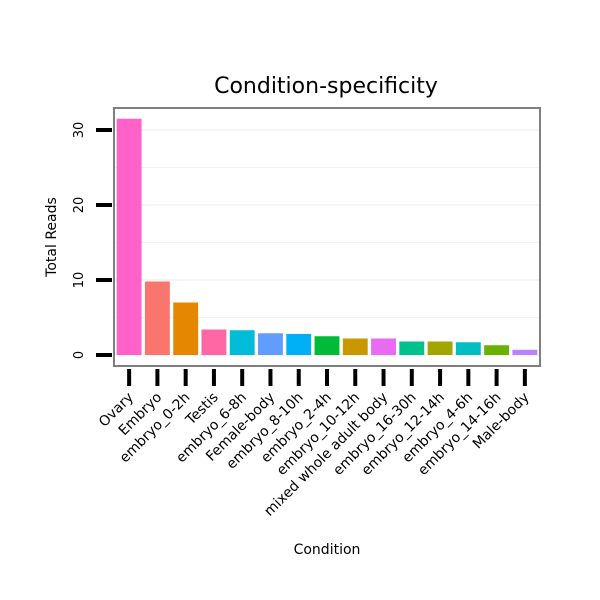 The width and height of the screenshot is (600, 600). Describe the element at coordinates (79, 130) in the screenshot. I see `y-tick-label: 30` at that location.